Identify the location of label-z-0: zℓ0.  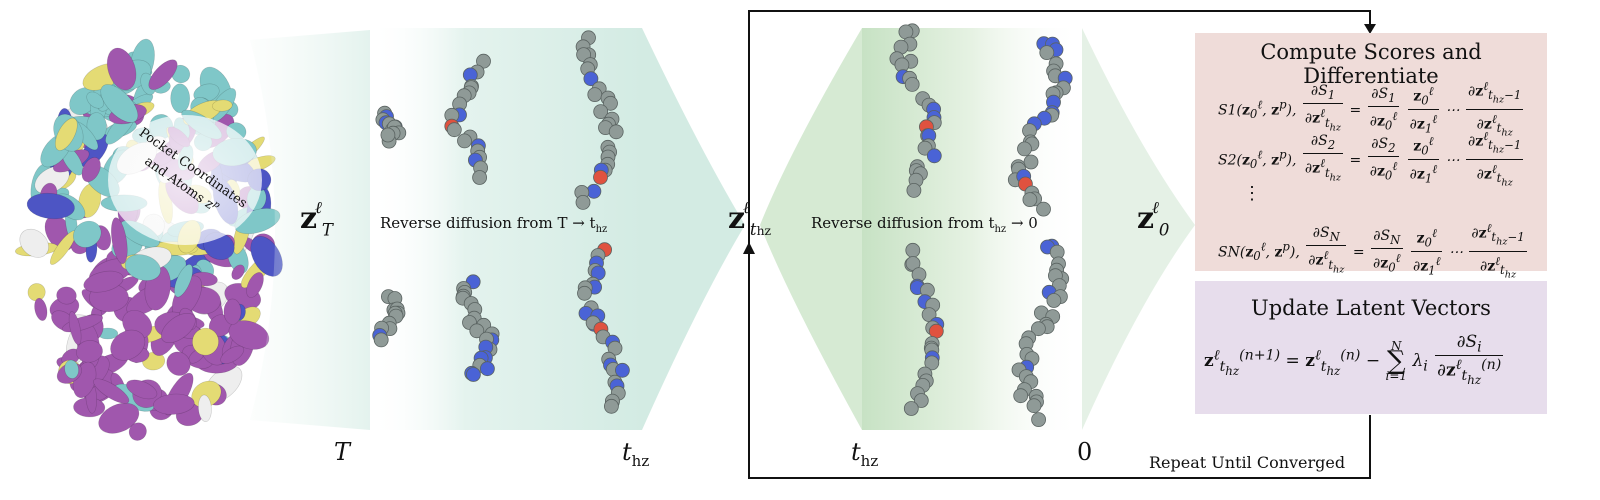
(1153, 219).